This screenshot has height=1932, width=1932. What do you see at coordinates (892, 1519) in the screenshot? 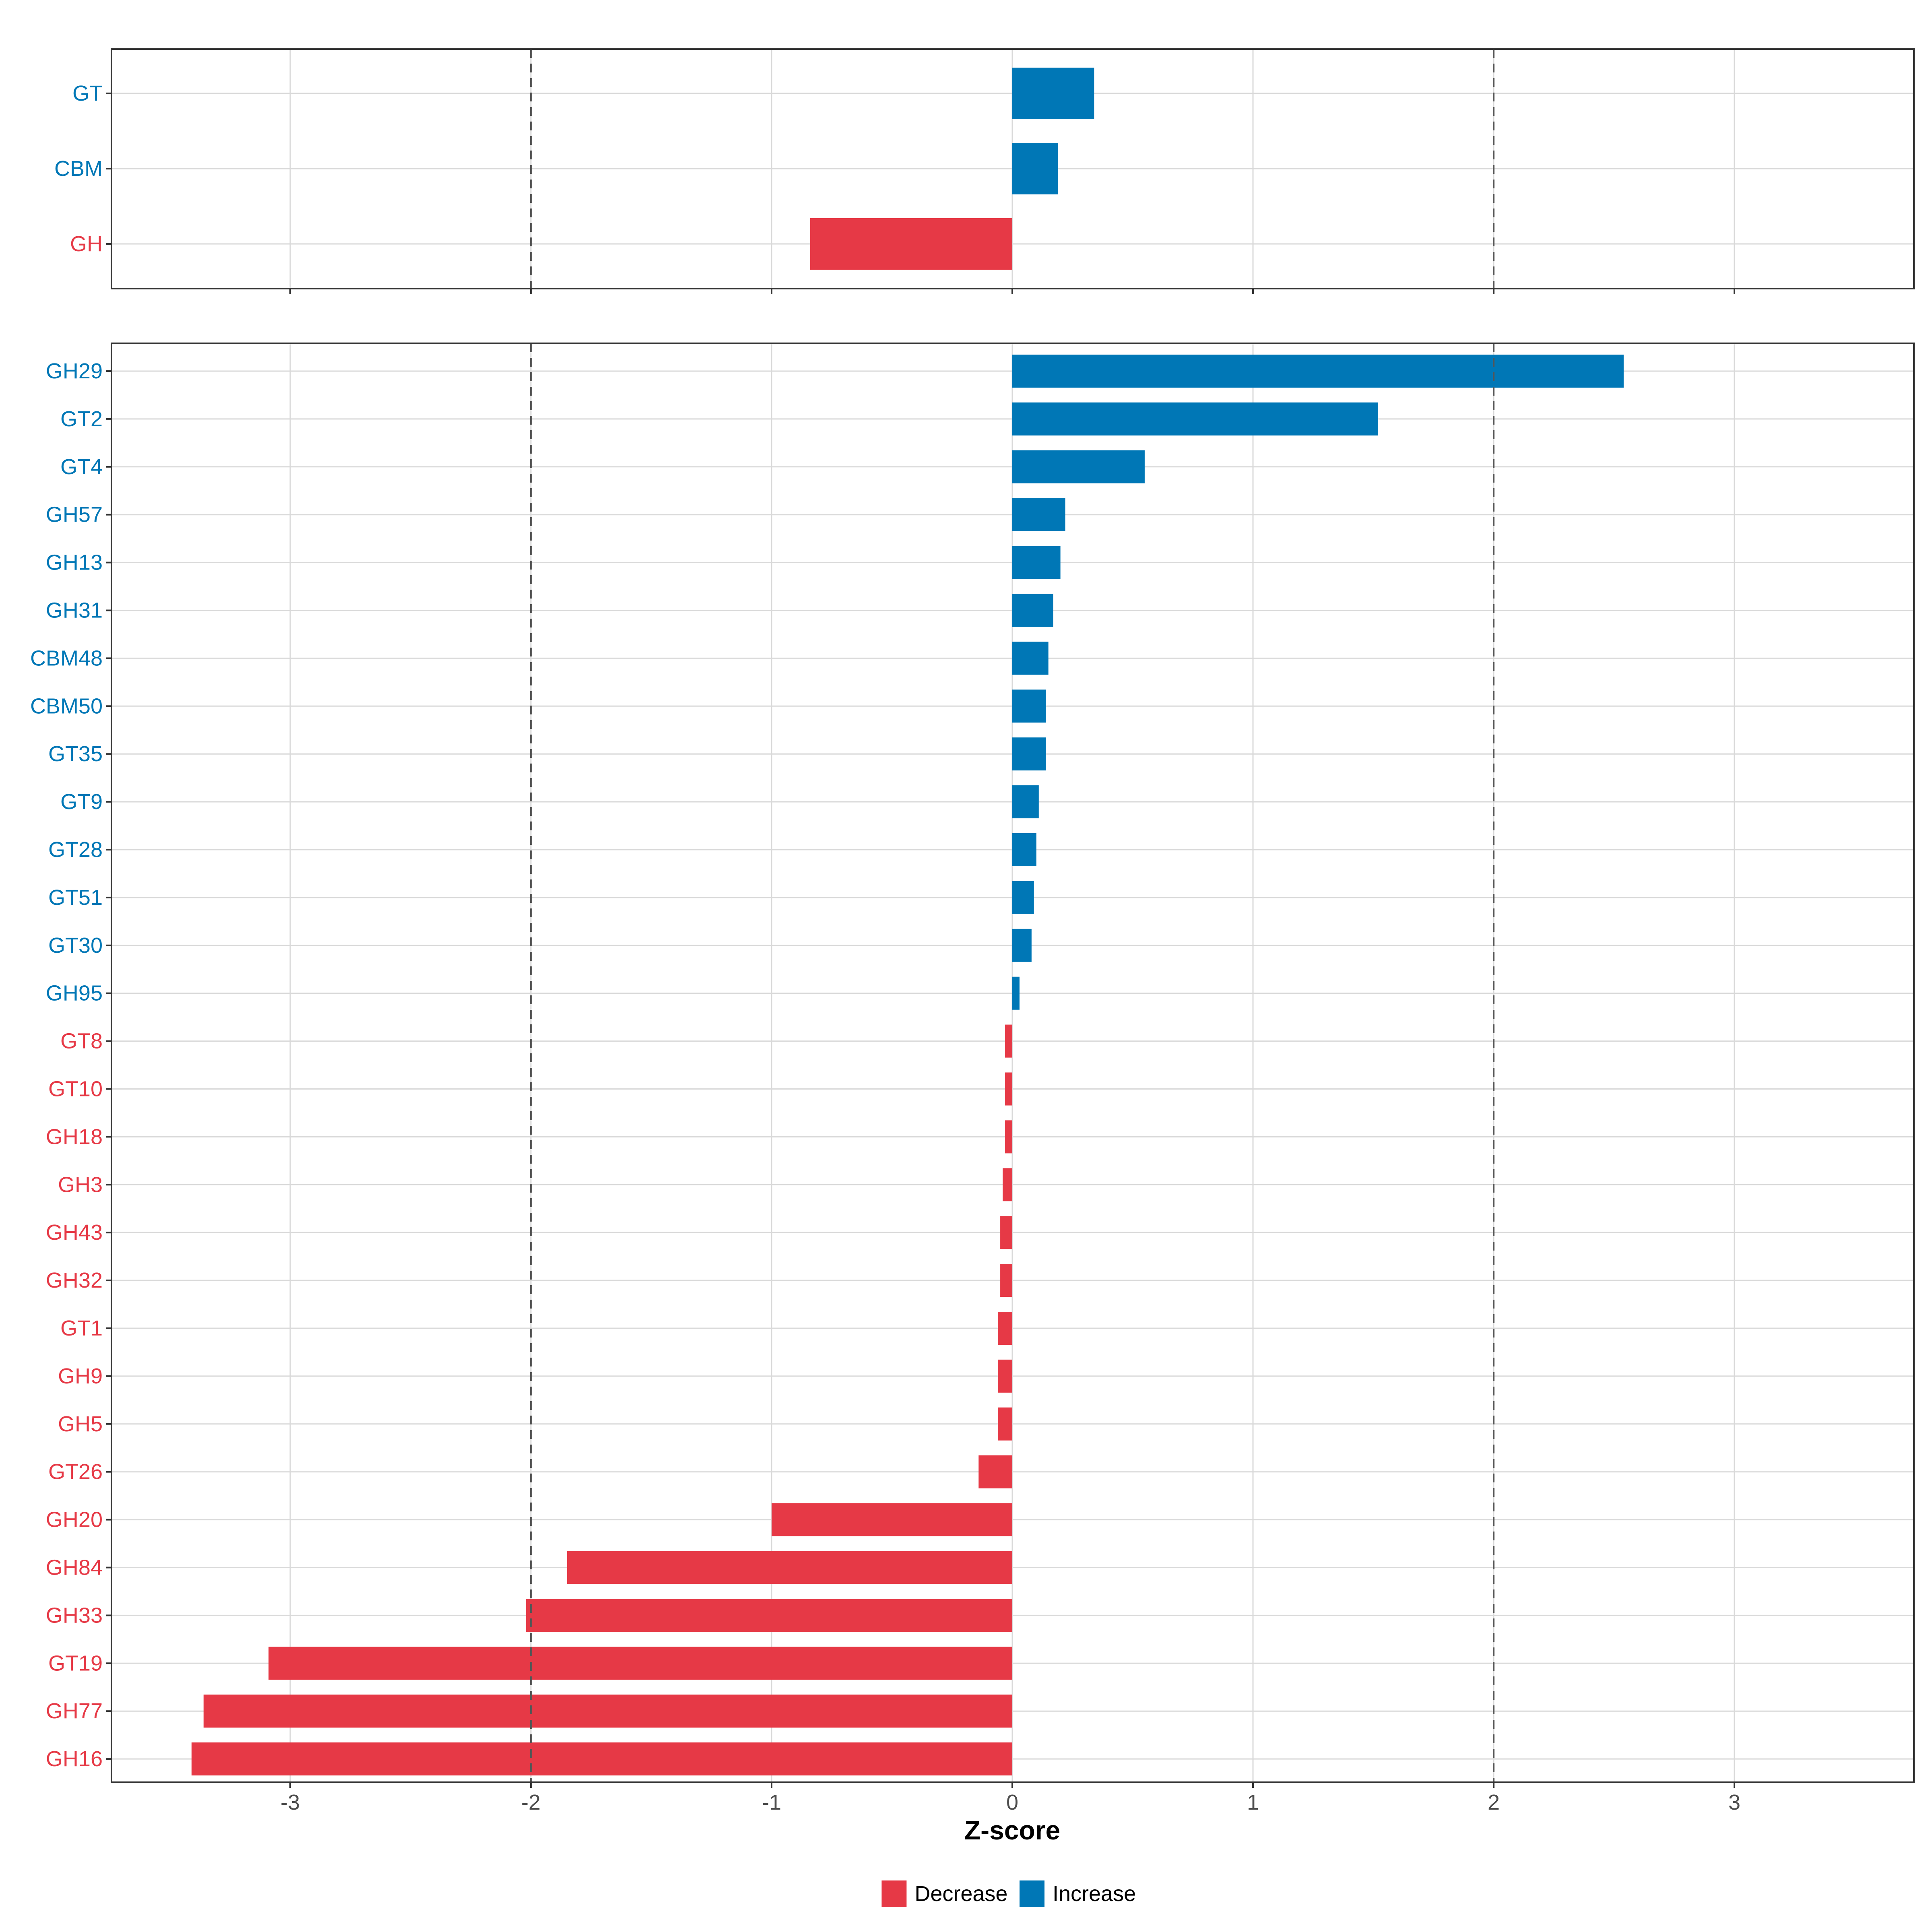
I see `bar-GH20` at bounding box center [892, 1519].